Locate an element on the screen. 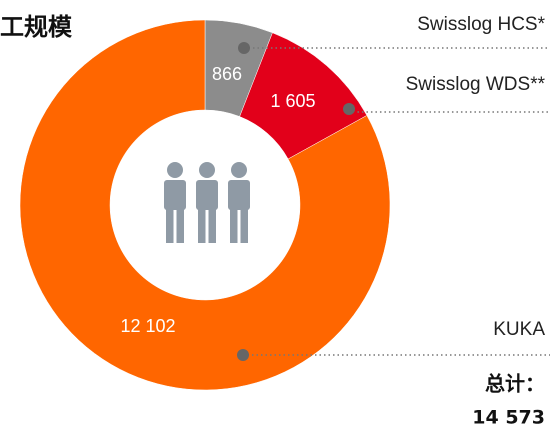 The image size is (550, 432). leader-line is located at coordinates (449, 110).